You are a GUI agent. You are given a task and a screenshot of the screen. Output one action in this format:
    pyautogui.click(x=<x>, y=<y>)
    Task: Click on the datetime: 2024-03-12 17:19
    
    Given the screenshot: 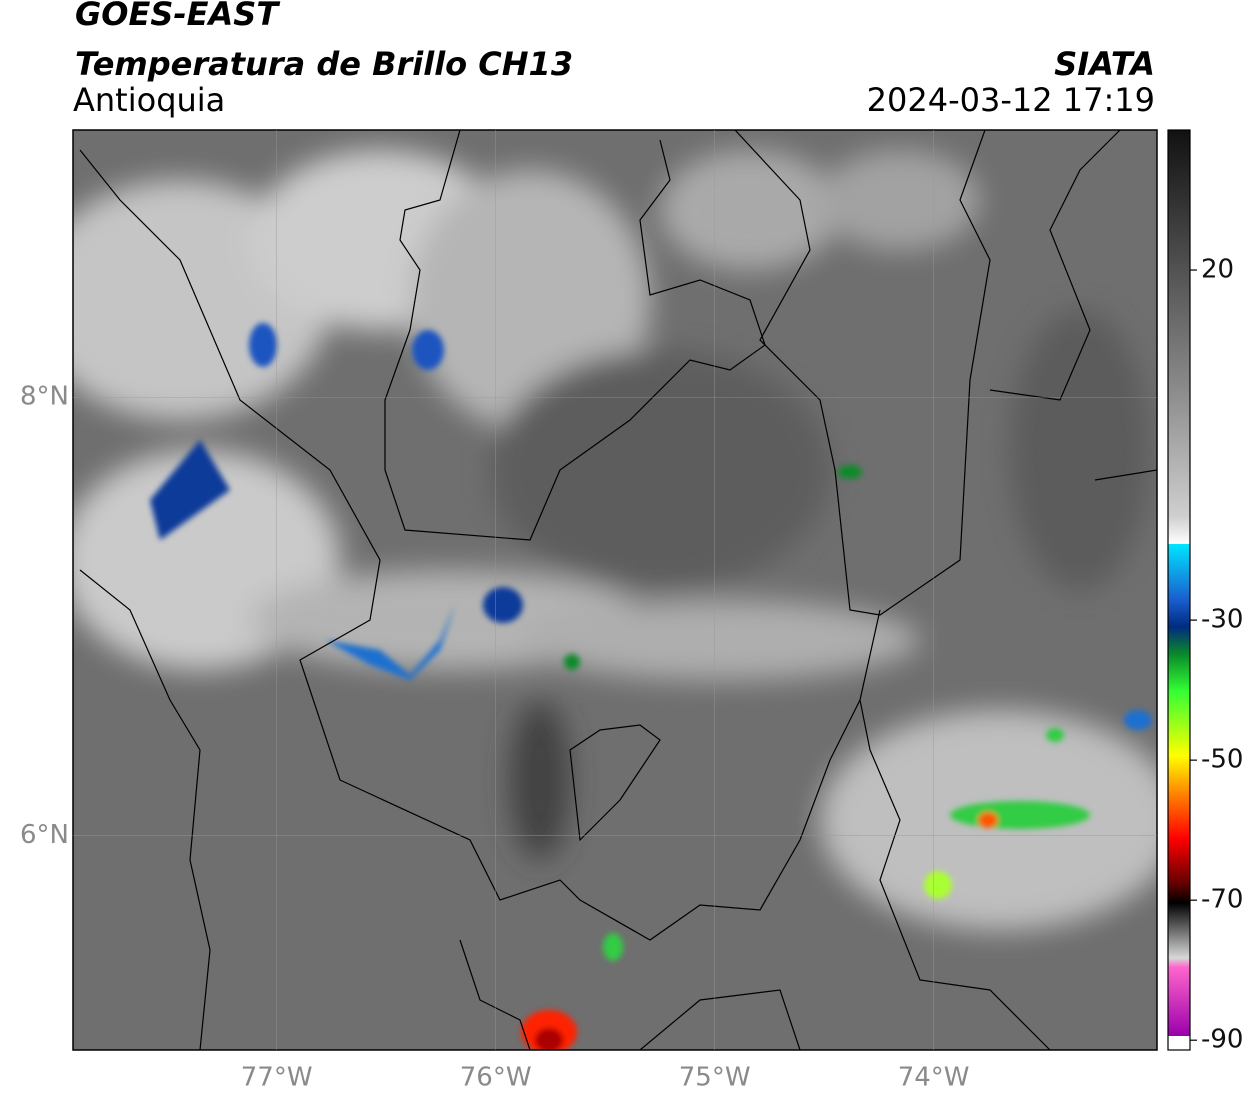 What is the action you would take?
    pyautogui.click(x=1011, y=100)
    